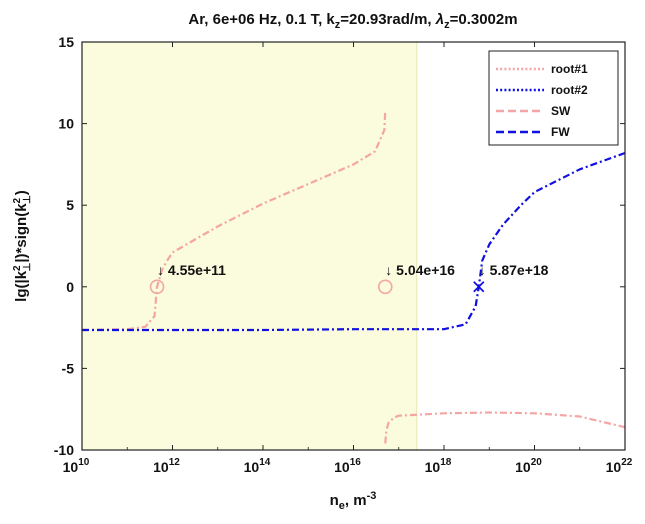 The width and height of the screenshot is (645, 524). What do you see at coordinates (70, 205) in the screenshot?
I see `y-tick-label: 5` at bounding box center [70, 205].